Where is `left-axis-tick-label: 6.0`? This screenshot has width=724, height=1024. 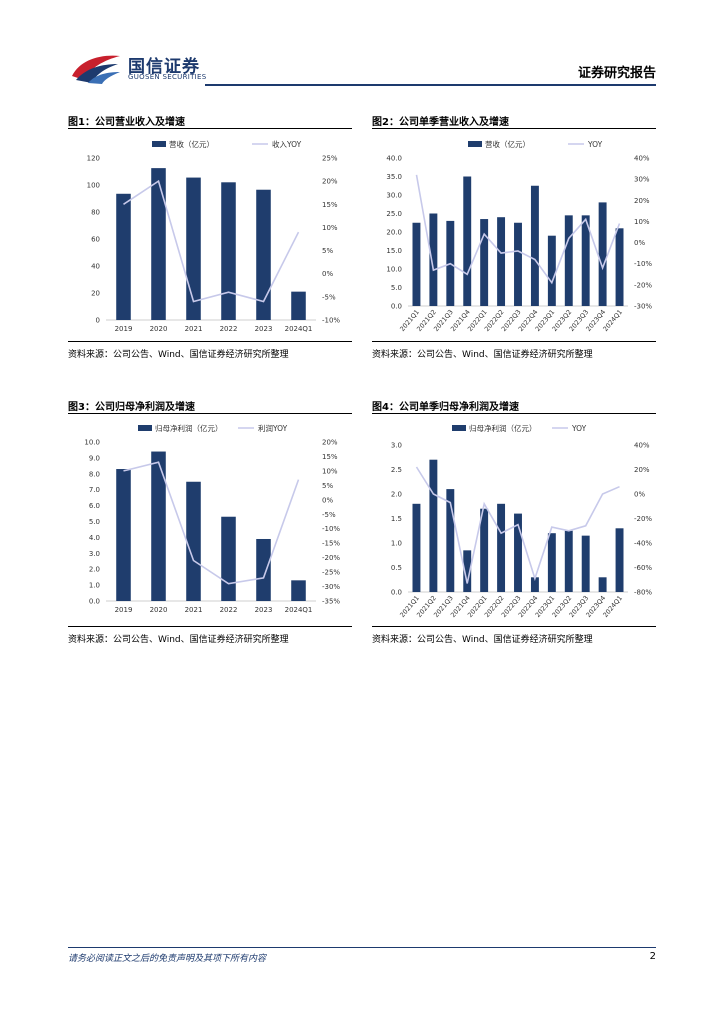 left-axis-tick-label: 6.0 is located at coordinates (94, 506).